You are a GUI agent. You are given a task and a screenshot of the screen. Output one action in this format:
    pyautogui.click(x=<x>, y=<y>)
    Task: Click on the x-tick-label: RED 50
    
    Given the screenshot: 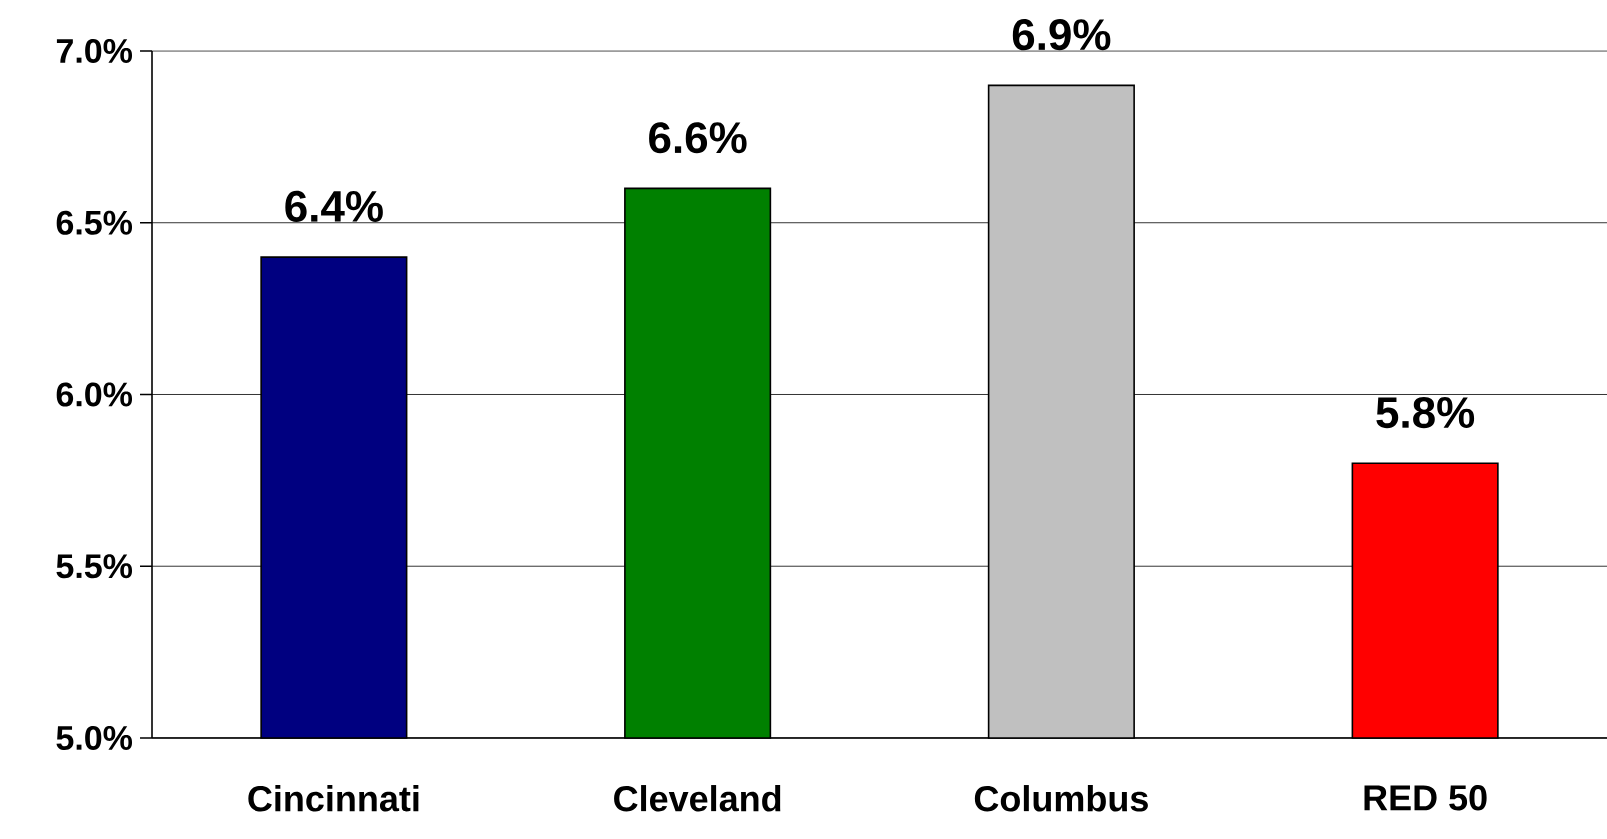 What is the action you would take?
    pyautogui.click(x=1425, y=798)
    